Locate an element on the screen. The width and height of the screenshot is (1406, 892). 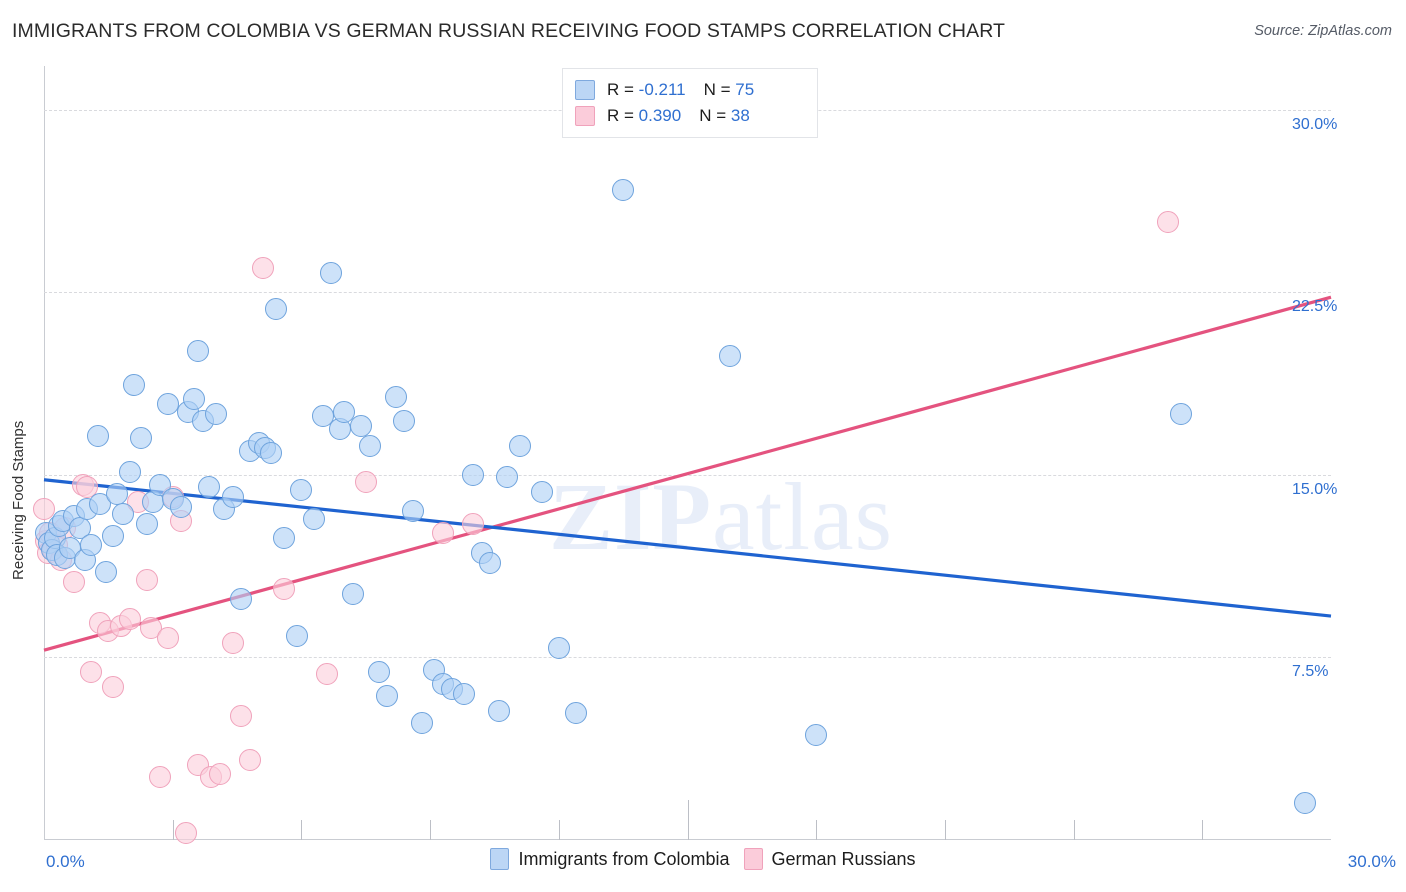
legend-swatch-colombia is located at coordinates (500, 859).